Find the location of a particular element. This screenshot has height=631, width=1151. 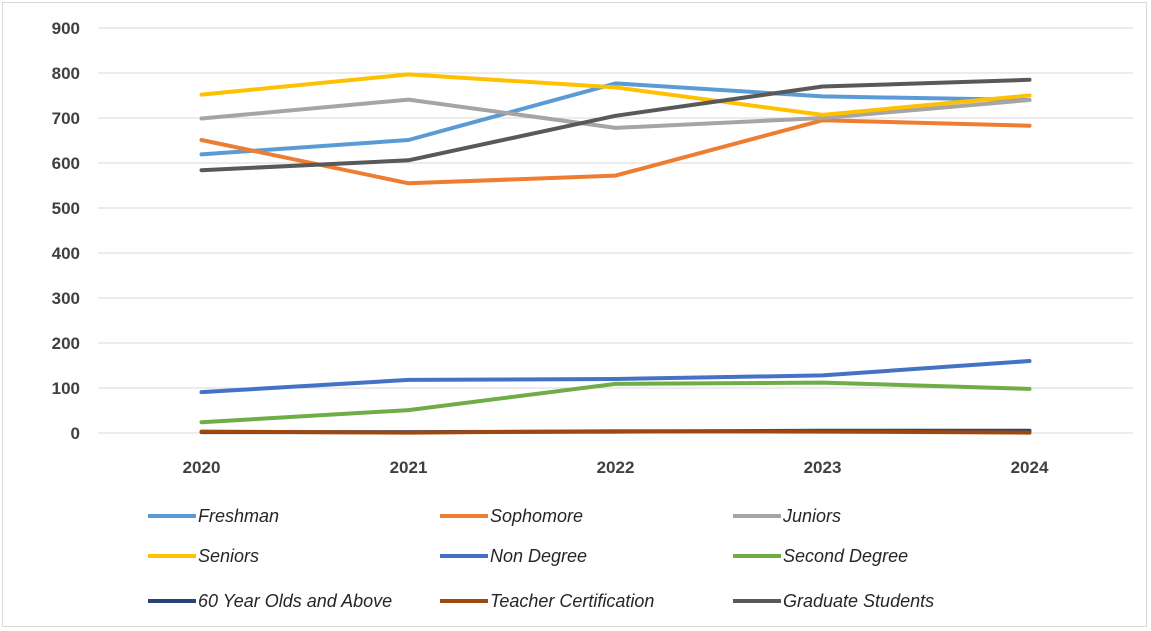

y-tick-label: 600 is located at coordinates (66, 163).